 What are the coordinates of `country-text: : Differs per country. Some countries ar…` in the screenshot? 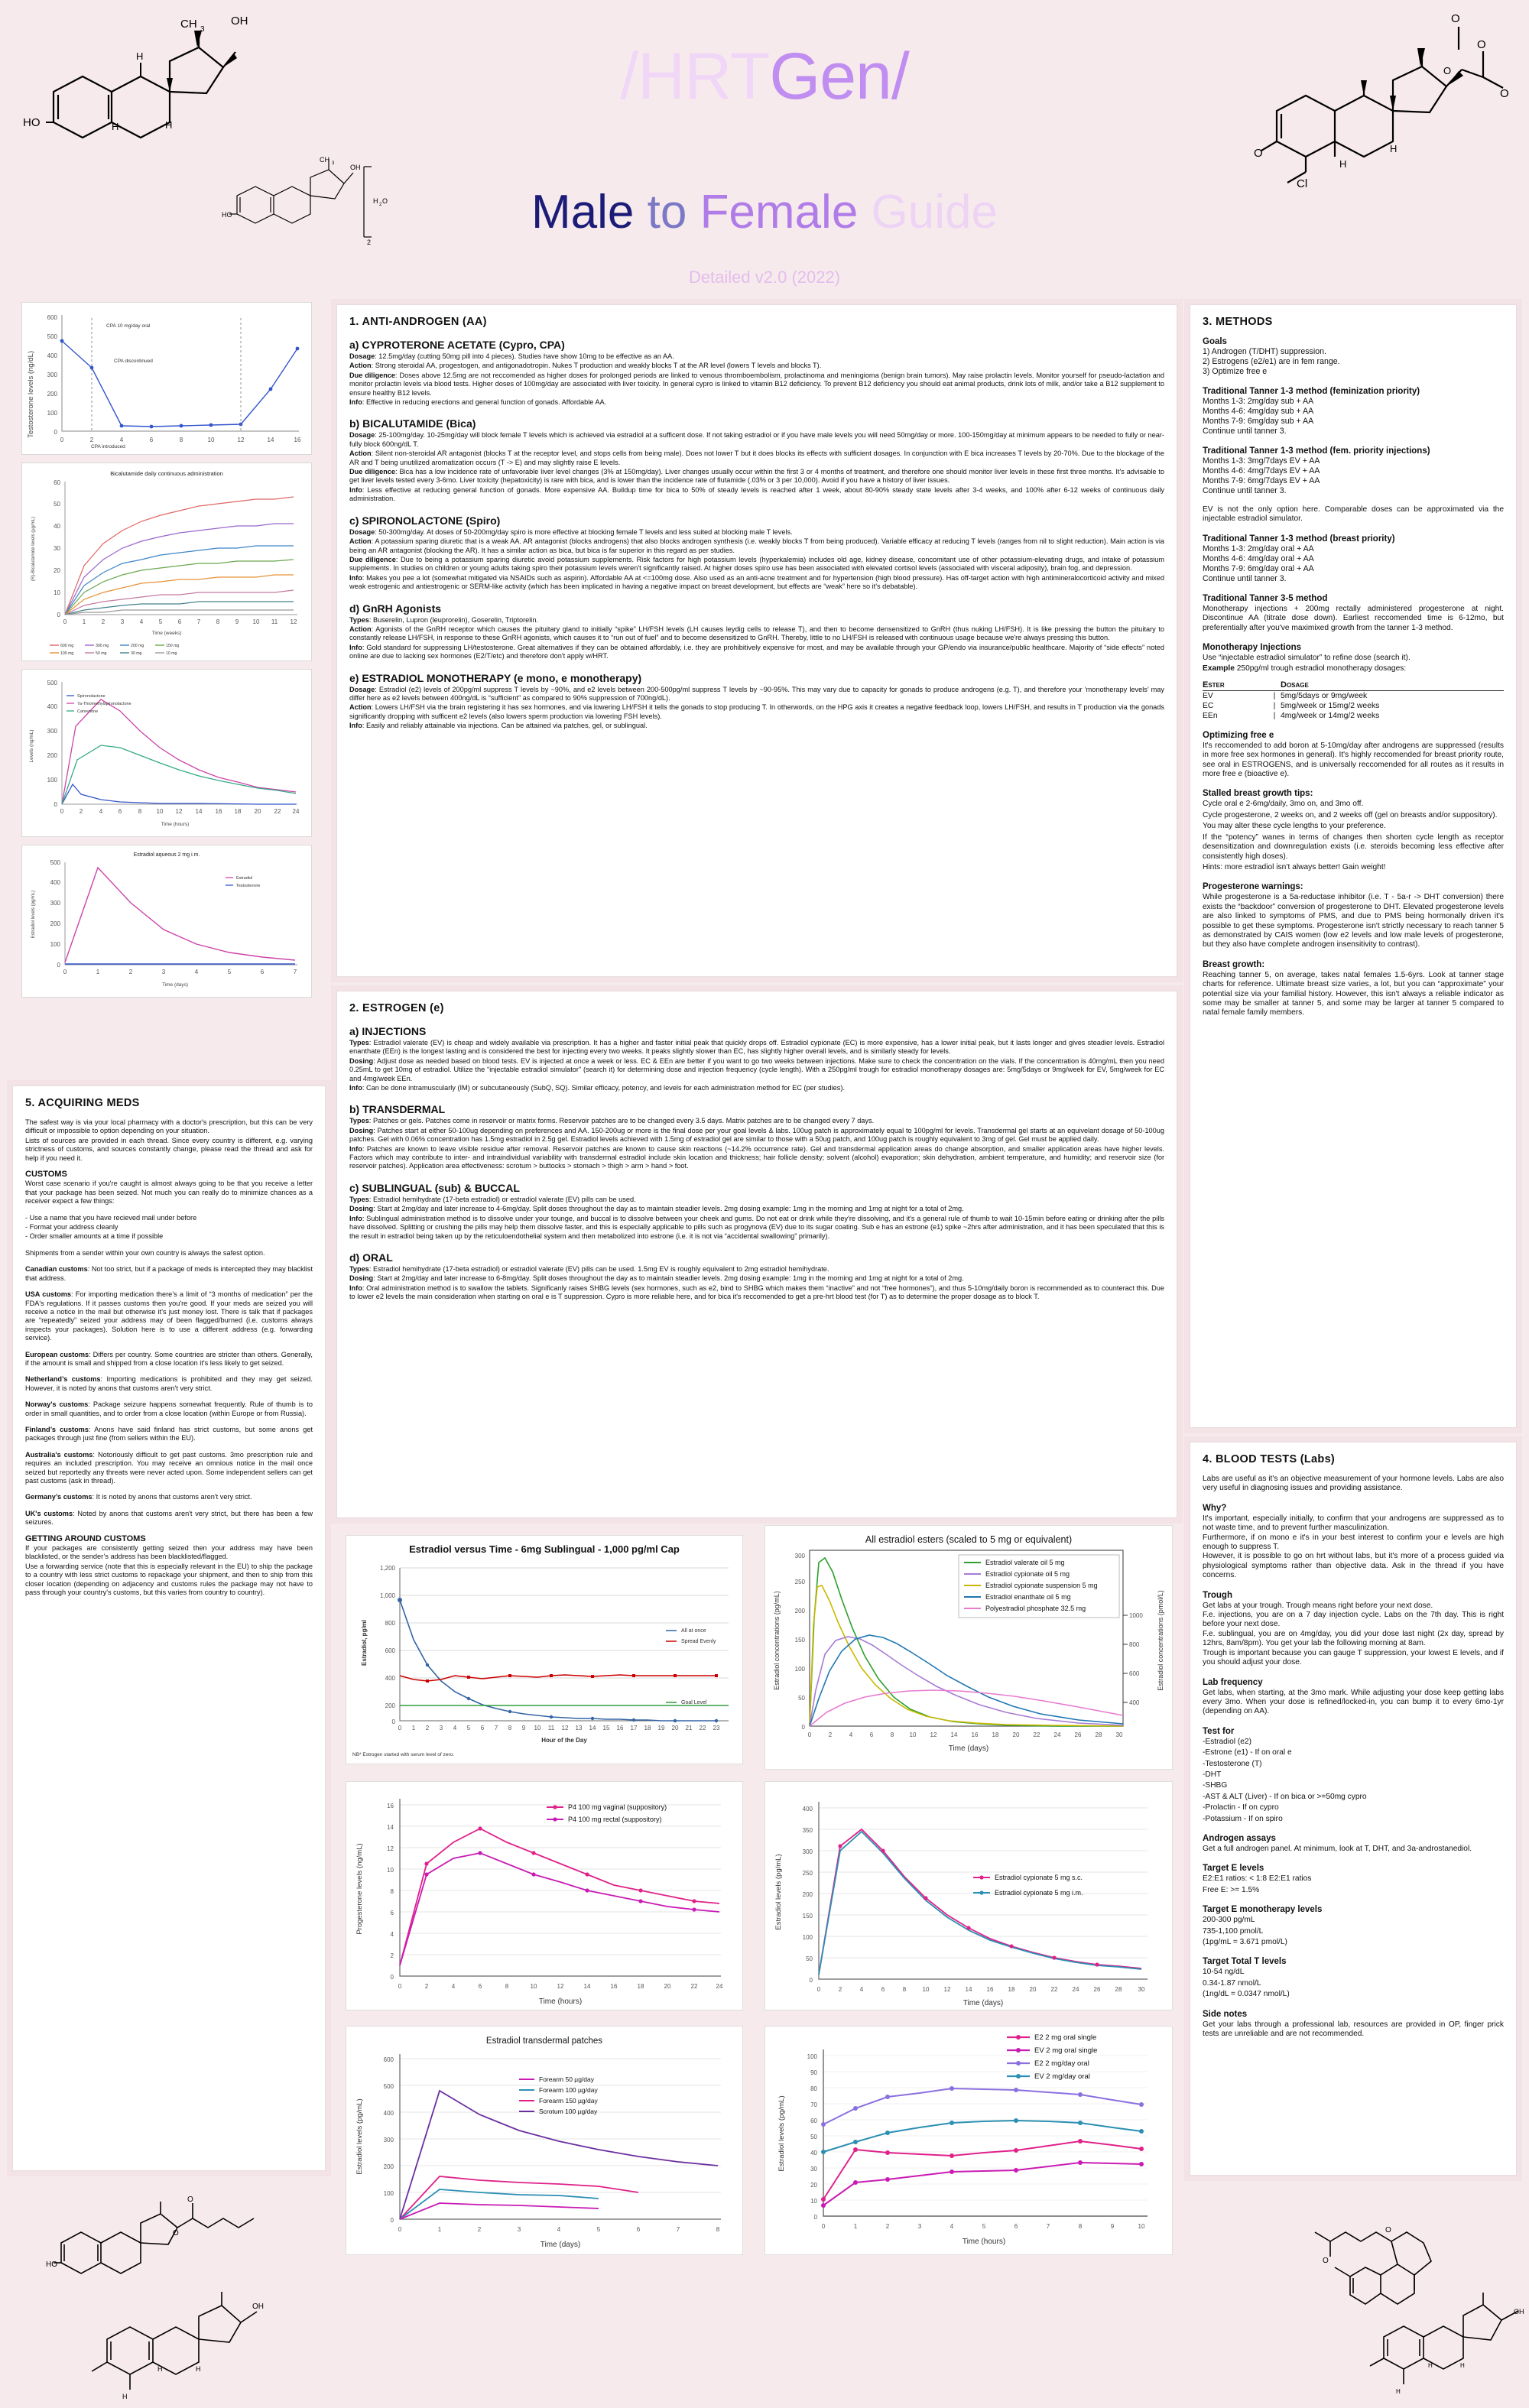 It's located at (169, 1359).